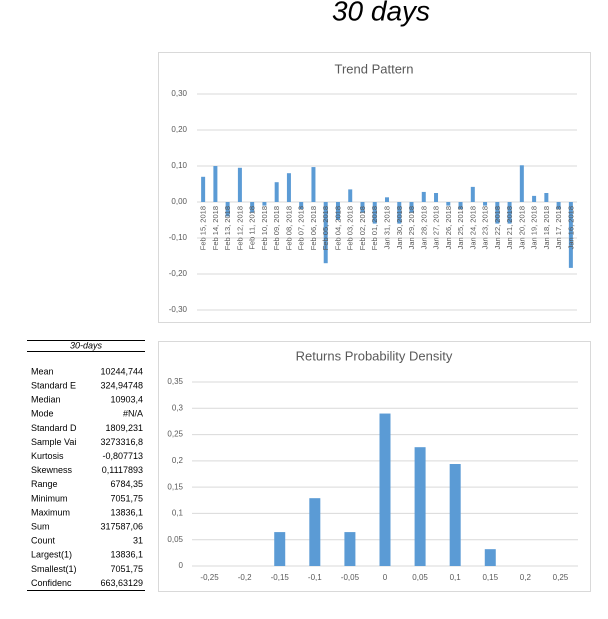 This screenshot has width=608, height=619. What do you see at coordinates (448, 227) in the screenshot?
I see `x-tick-label: Jan 26, 2018` at bounding box center [448, 227].